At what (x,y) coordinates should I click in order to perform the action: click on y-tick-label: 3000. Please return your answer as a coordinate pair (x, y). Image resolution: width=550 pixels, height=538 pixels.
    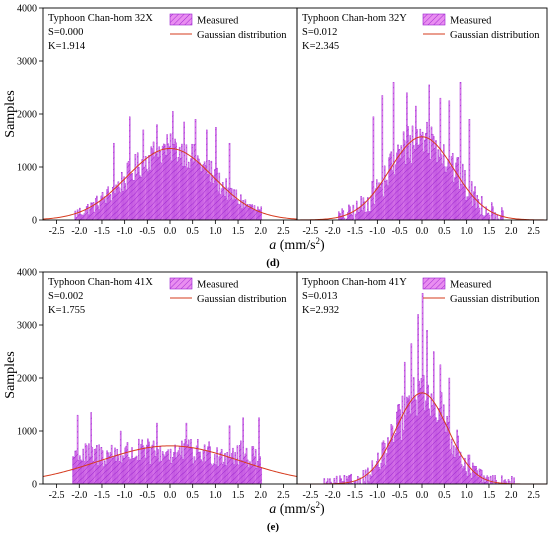
    Looking at the image, I should click on (27, 62).